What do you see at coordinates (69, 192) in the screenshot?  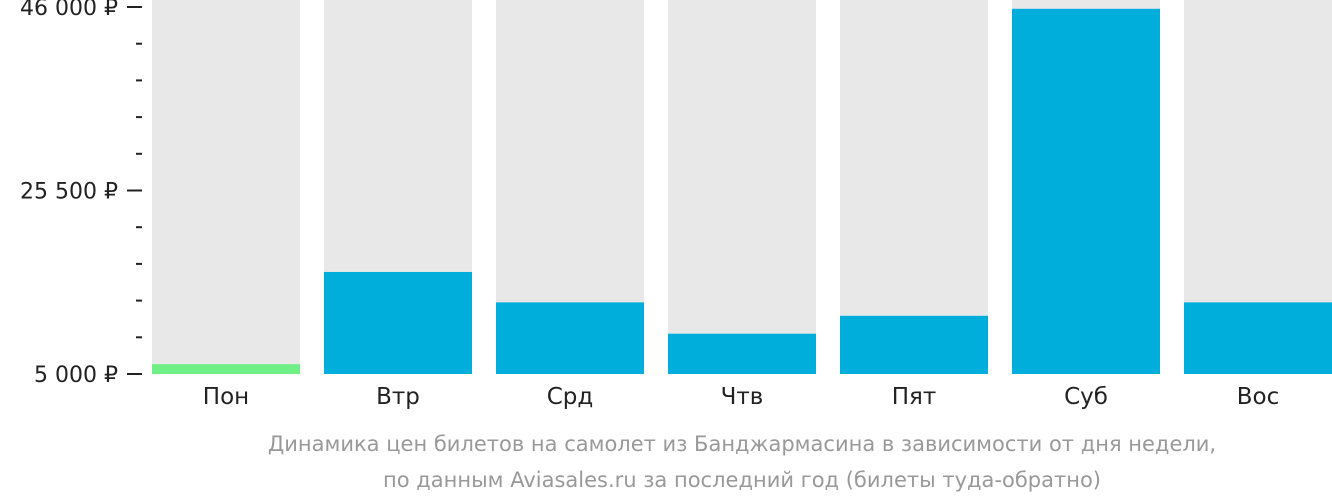 I see `y-tick-label-1: 25 500 ₽` at bounding box center [69, 192].